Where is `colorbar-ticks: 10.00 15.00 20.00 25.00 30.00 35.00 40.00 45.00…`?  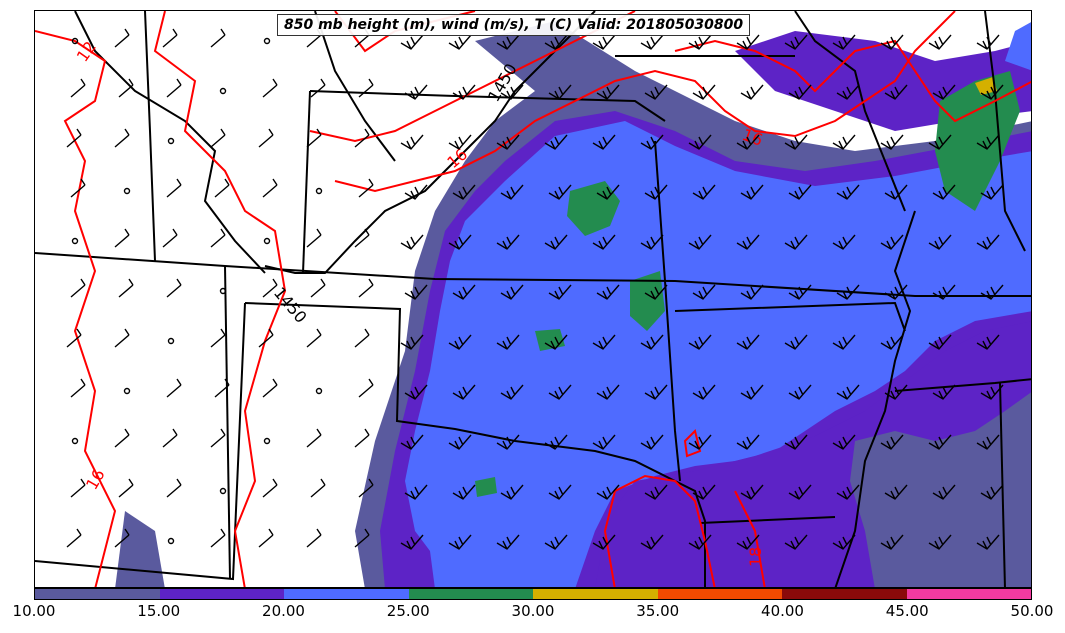 colorbar-ticks: 10.00 15.00 20.00 25.00 30.00 35.00 40.00 45.00… is located at coordinates (533, 615).